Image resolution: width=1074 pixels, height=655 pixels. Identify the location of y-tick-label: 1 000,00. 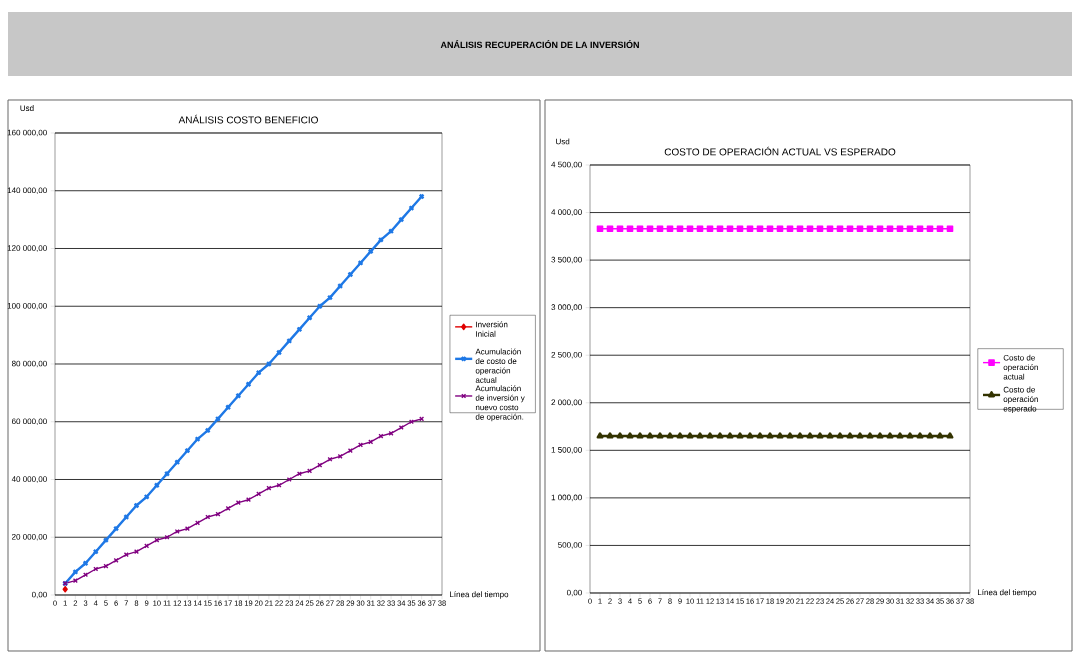
(566, 498).